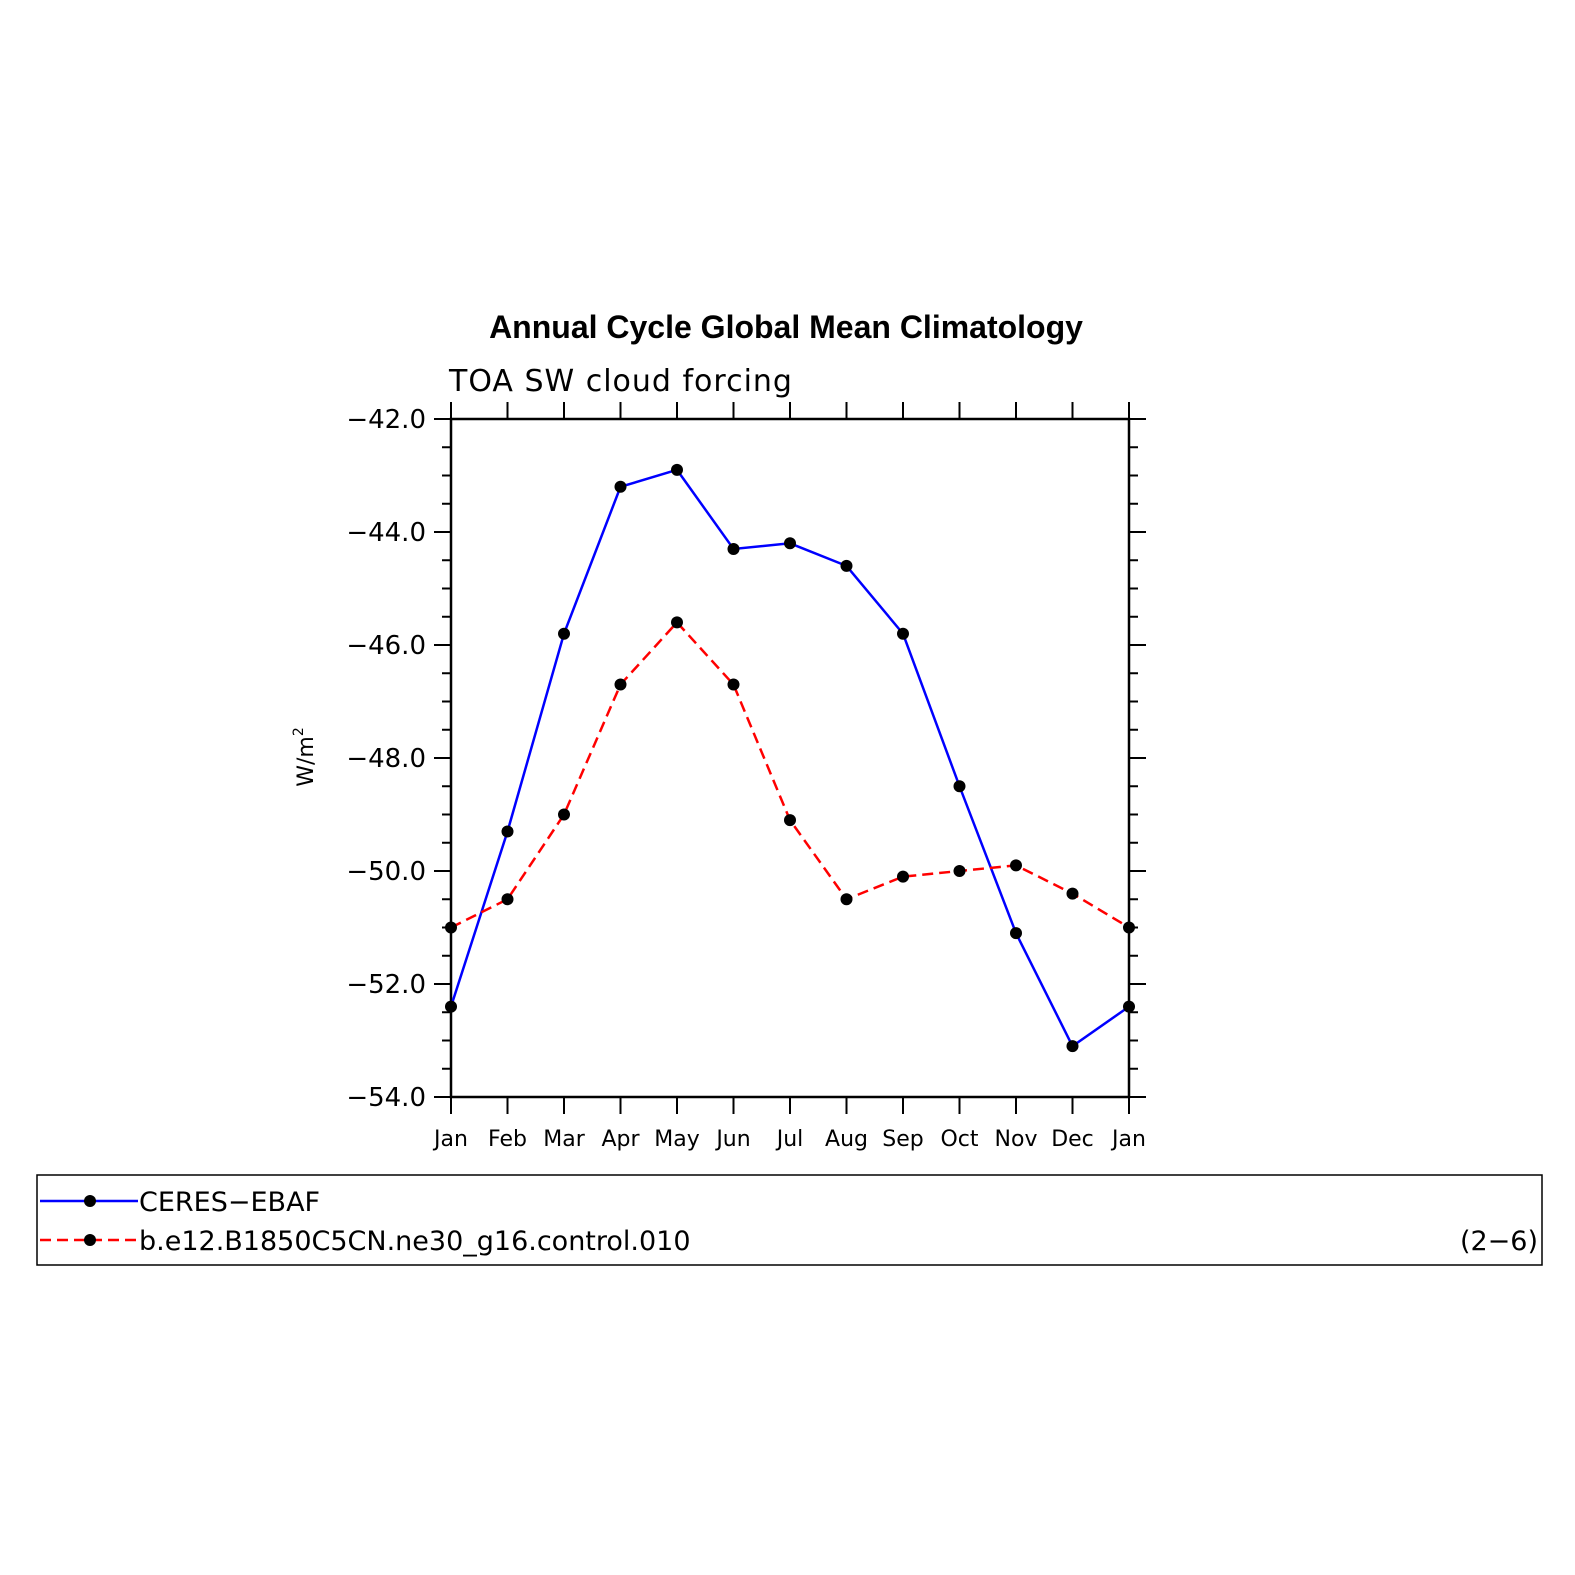 This screenshot has width=1575, height=1575. What do you see at coordinates (1499, 1241) in the screenshot?
I see `panel-label: (2−6)` at bounding box center [1499, 1241].